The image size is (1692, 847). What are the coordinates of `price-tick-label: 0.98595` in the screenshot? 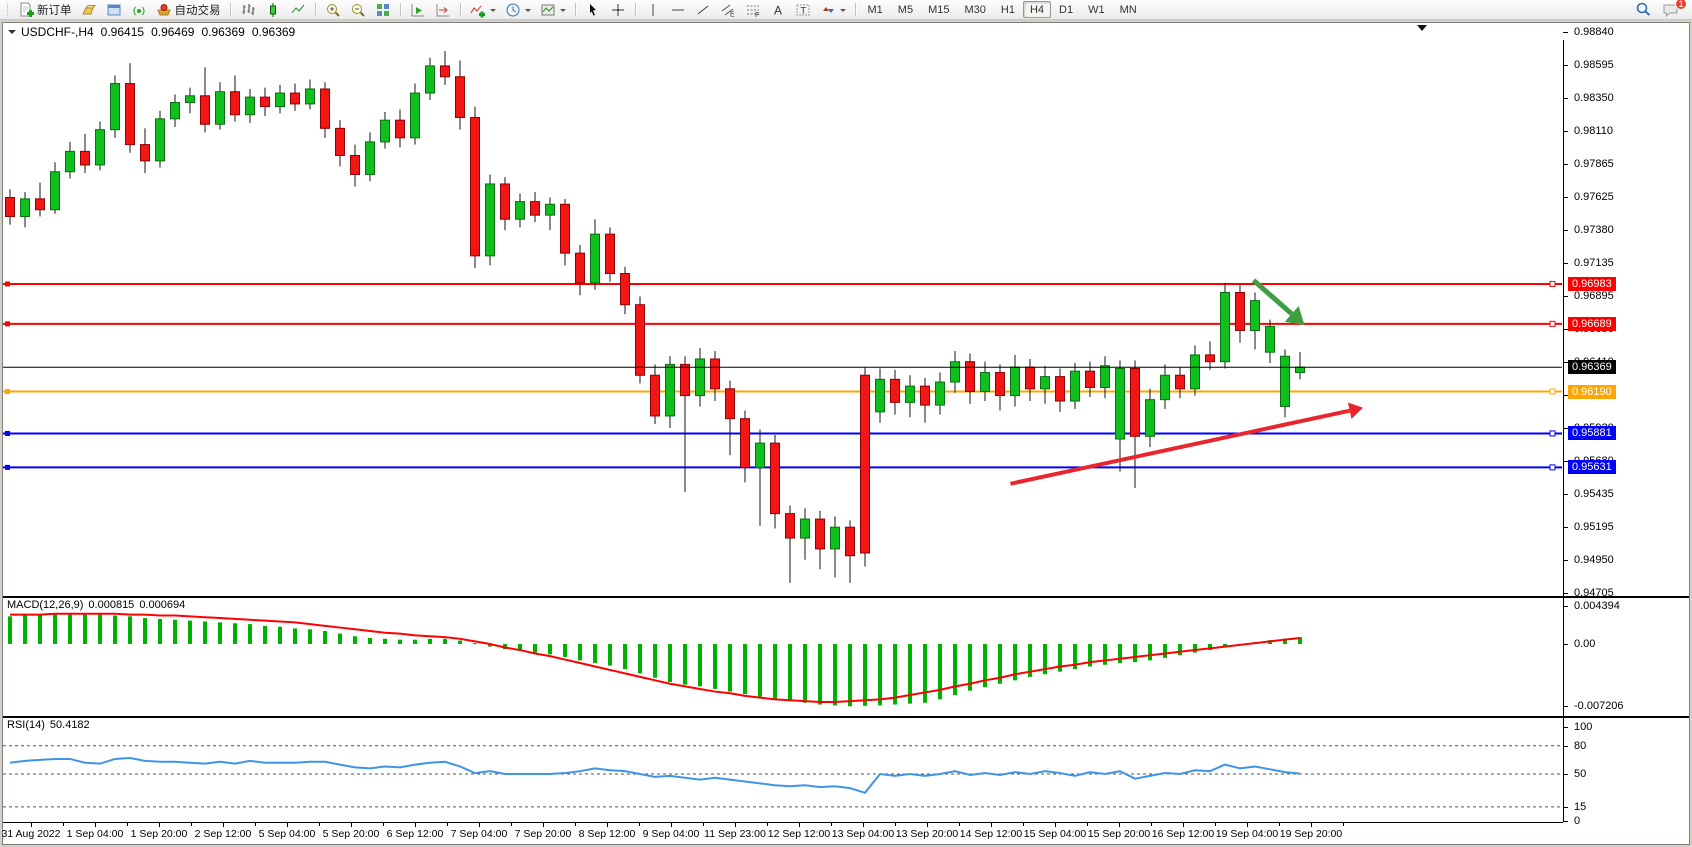 It's located at (1594, 65).